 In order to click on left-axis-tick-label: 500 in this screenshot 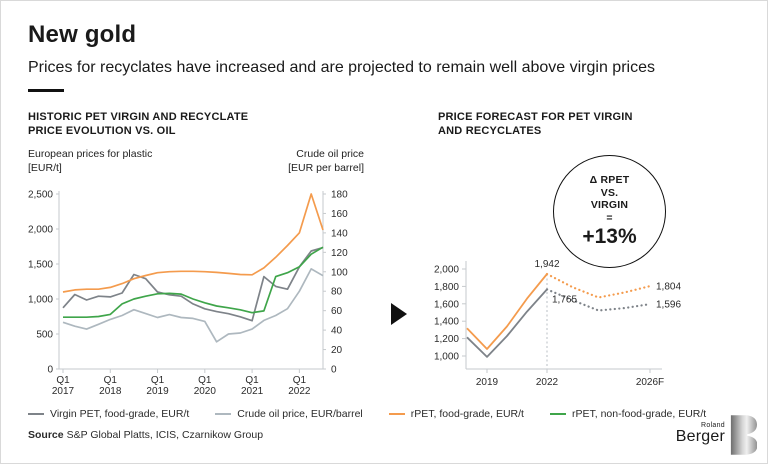, I will do `click(44, 335)`.